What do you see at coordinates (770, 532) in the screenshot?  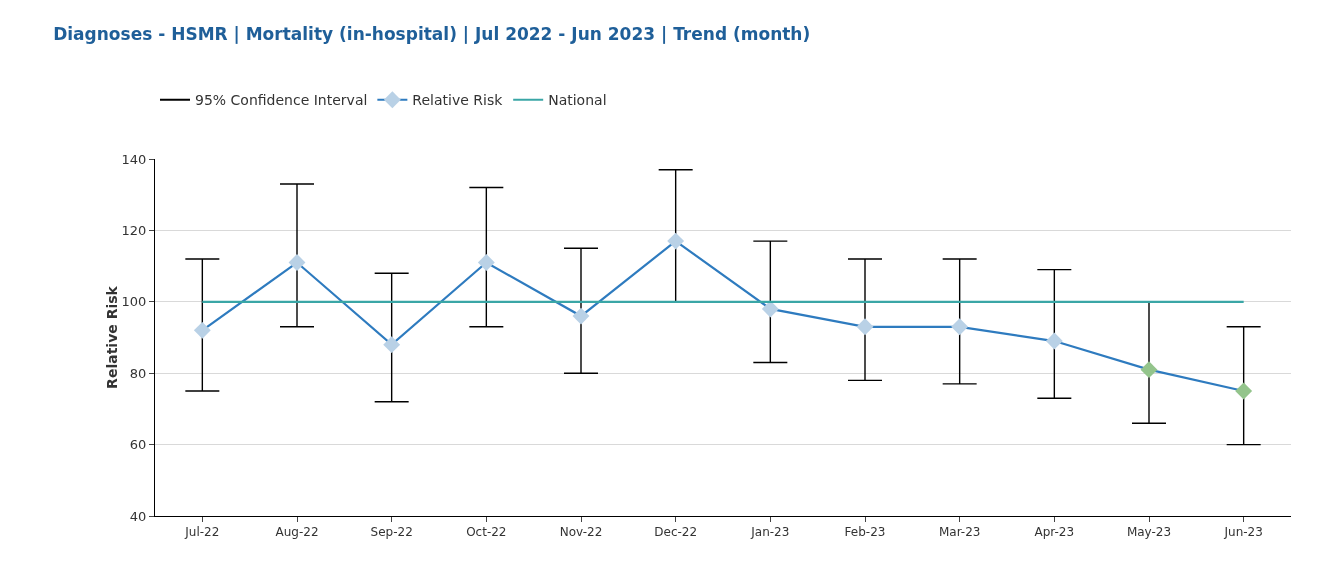 I see `x-tick-label: Jan-23` at bounding box center [770, 532].